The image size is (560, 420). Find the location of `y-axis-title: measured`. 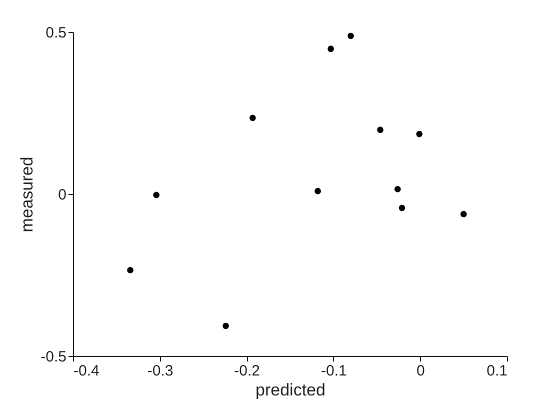

y-axis-title: measured is located at coordinates (27, 194).